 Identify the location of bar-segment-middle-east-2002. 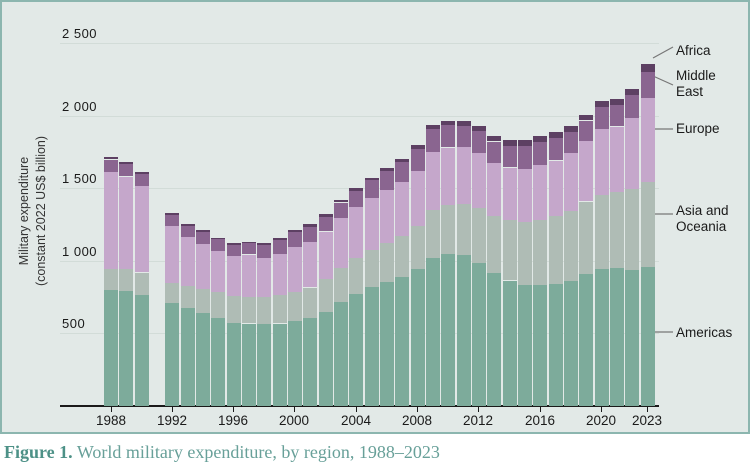
(325, 224).